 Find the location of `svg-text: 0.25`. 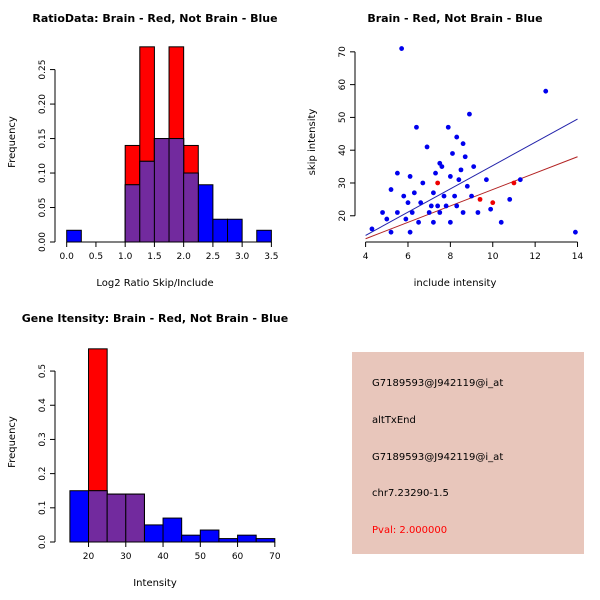

svg-text: 0.25 is located at coordinates (43, 70).